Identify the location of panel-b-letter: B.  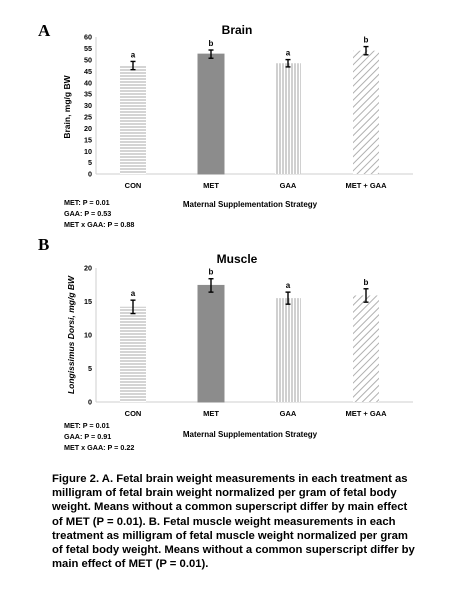
(43, 244).